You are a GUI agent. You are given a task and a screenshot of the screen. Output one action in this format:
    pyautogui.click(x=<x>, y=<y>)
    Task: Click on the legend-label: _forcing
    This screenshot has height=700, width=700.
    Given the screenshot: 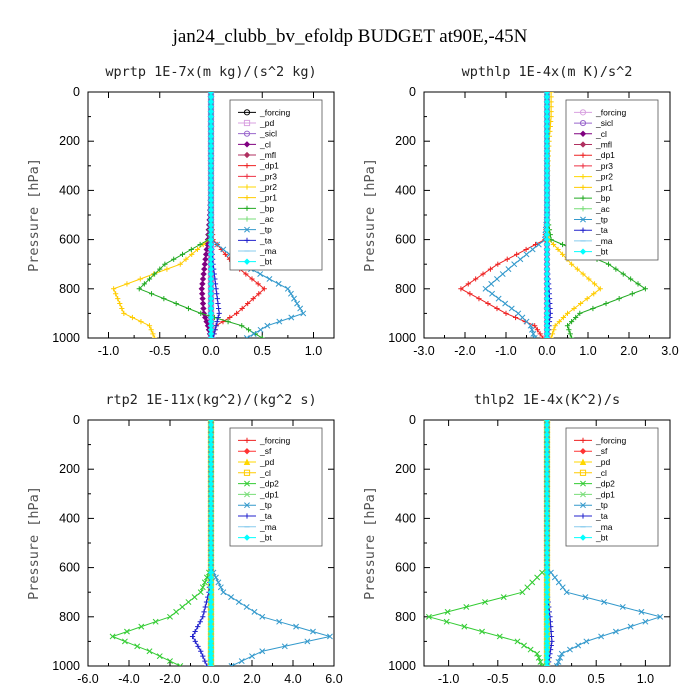 What is the action you would take?
    pyautogui.click(x=611, y=440)
    